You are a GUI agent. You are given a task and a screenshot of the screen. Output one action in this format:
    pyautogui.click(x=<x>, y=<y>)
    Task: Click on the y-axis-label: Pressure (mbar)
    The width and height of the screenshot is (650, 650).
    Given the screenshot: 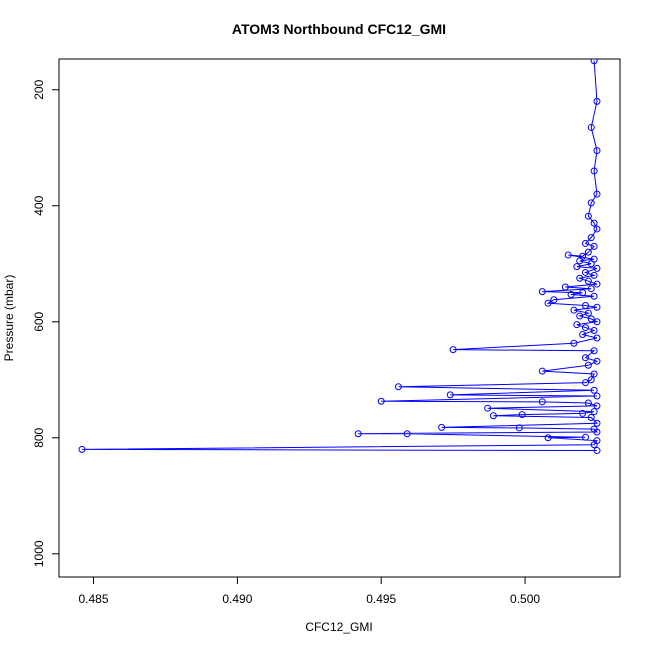 What is the action you would take?
    pyautogui.click(x=9, y=318)
    